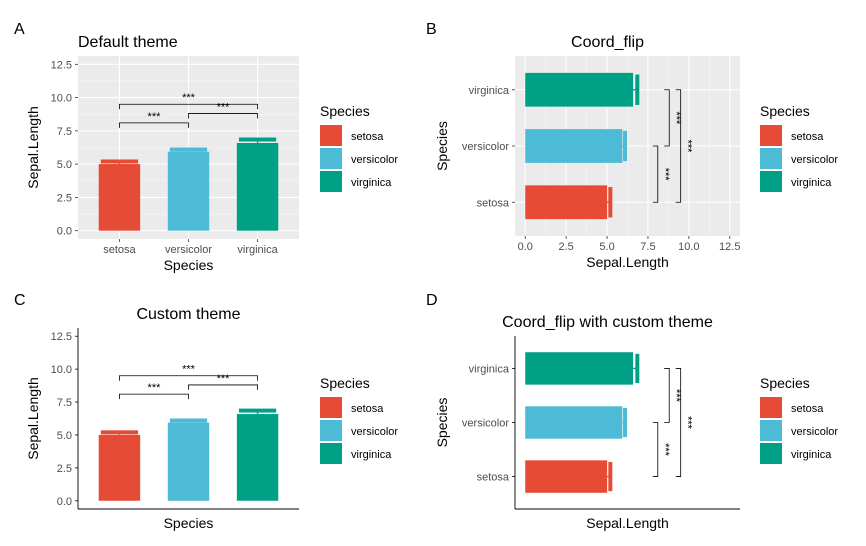 The height and width of the screenshot is (546, 866). What do you see at coordinates (64, 198) in the screenshot?
I see `value-tick-label: 2.5` at bounding box center [64, 198].